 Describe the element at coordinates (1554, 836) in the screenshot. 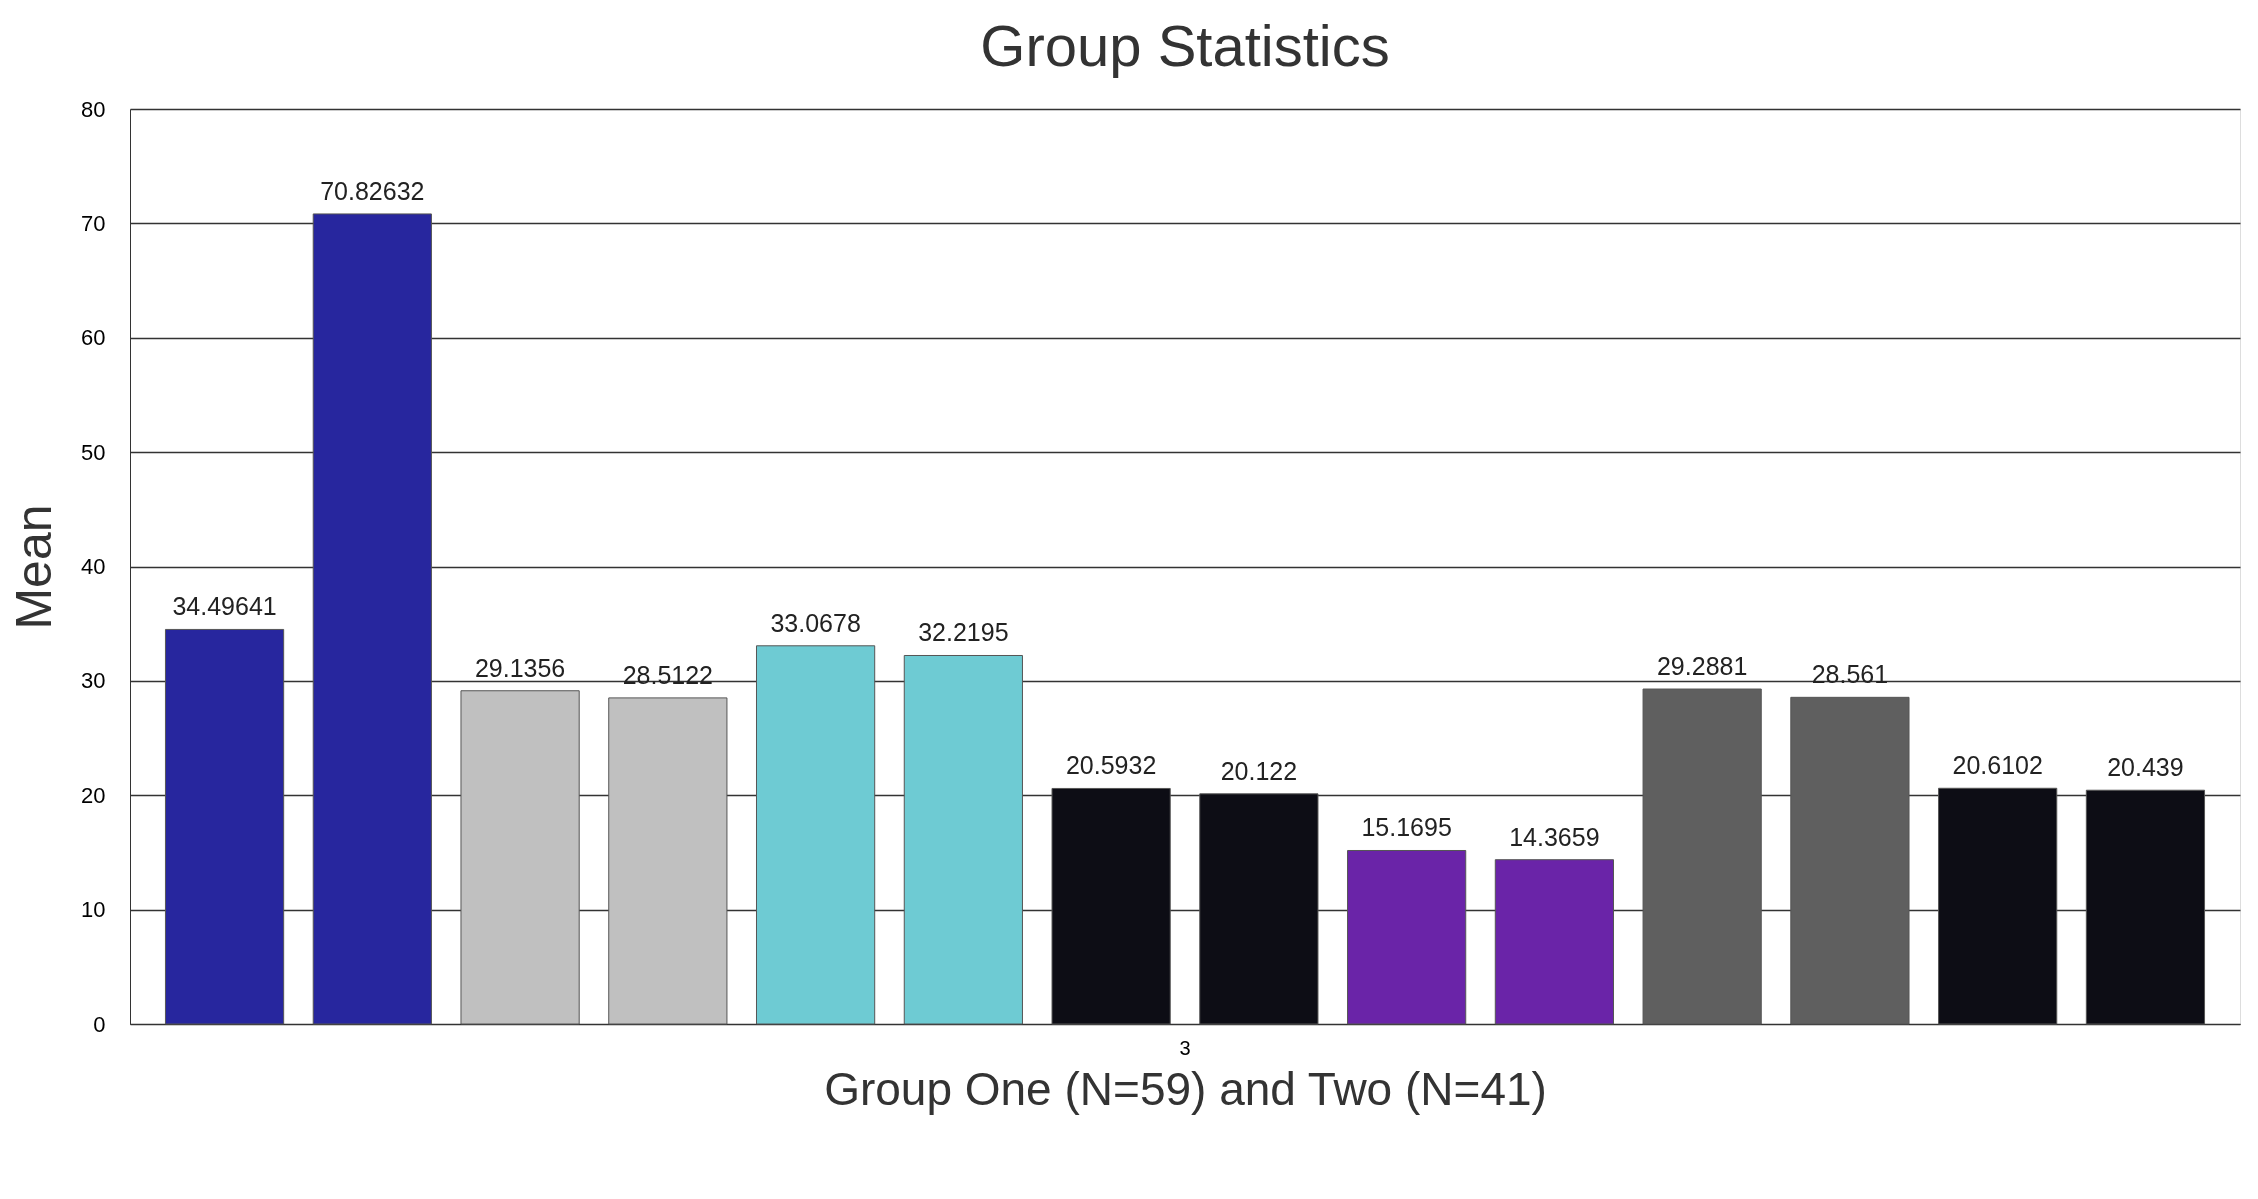

I see `data-label: 14.3659` at that location.